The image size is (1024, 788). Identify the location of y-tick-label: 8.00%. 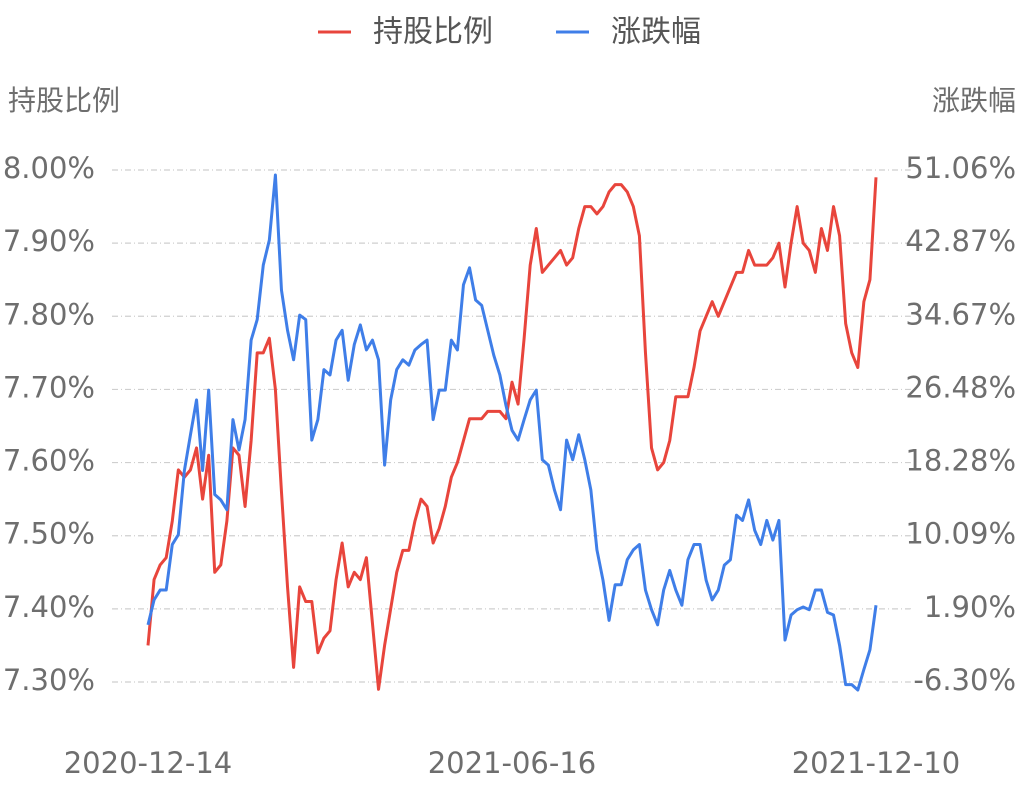
(49, 168).